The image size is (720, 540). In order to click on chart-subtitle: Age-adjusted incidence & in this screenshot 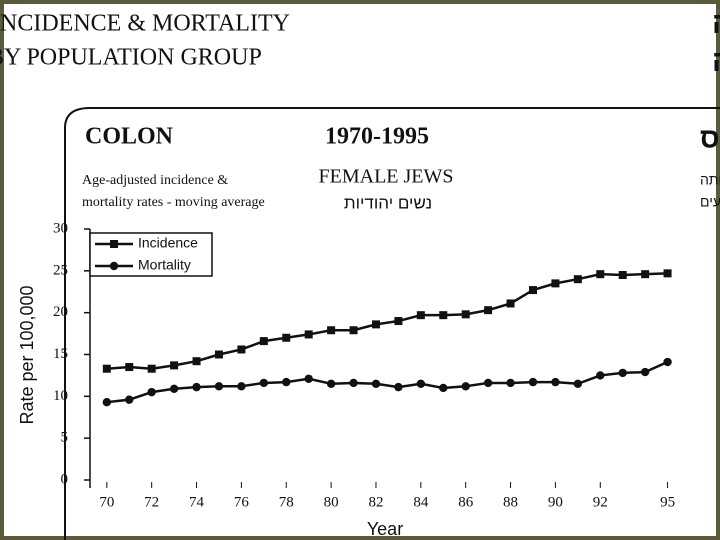, I will do `click(155, 180)`.